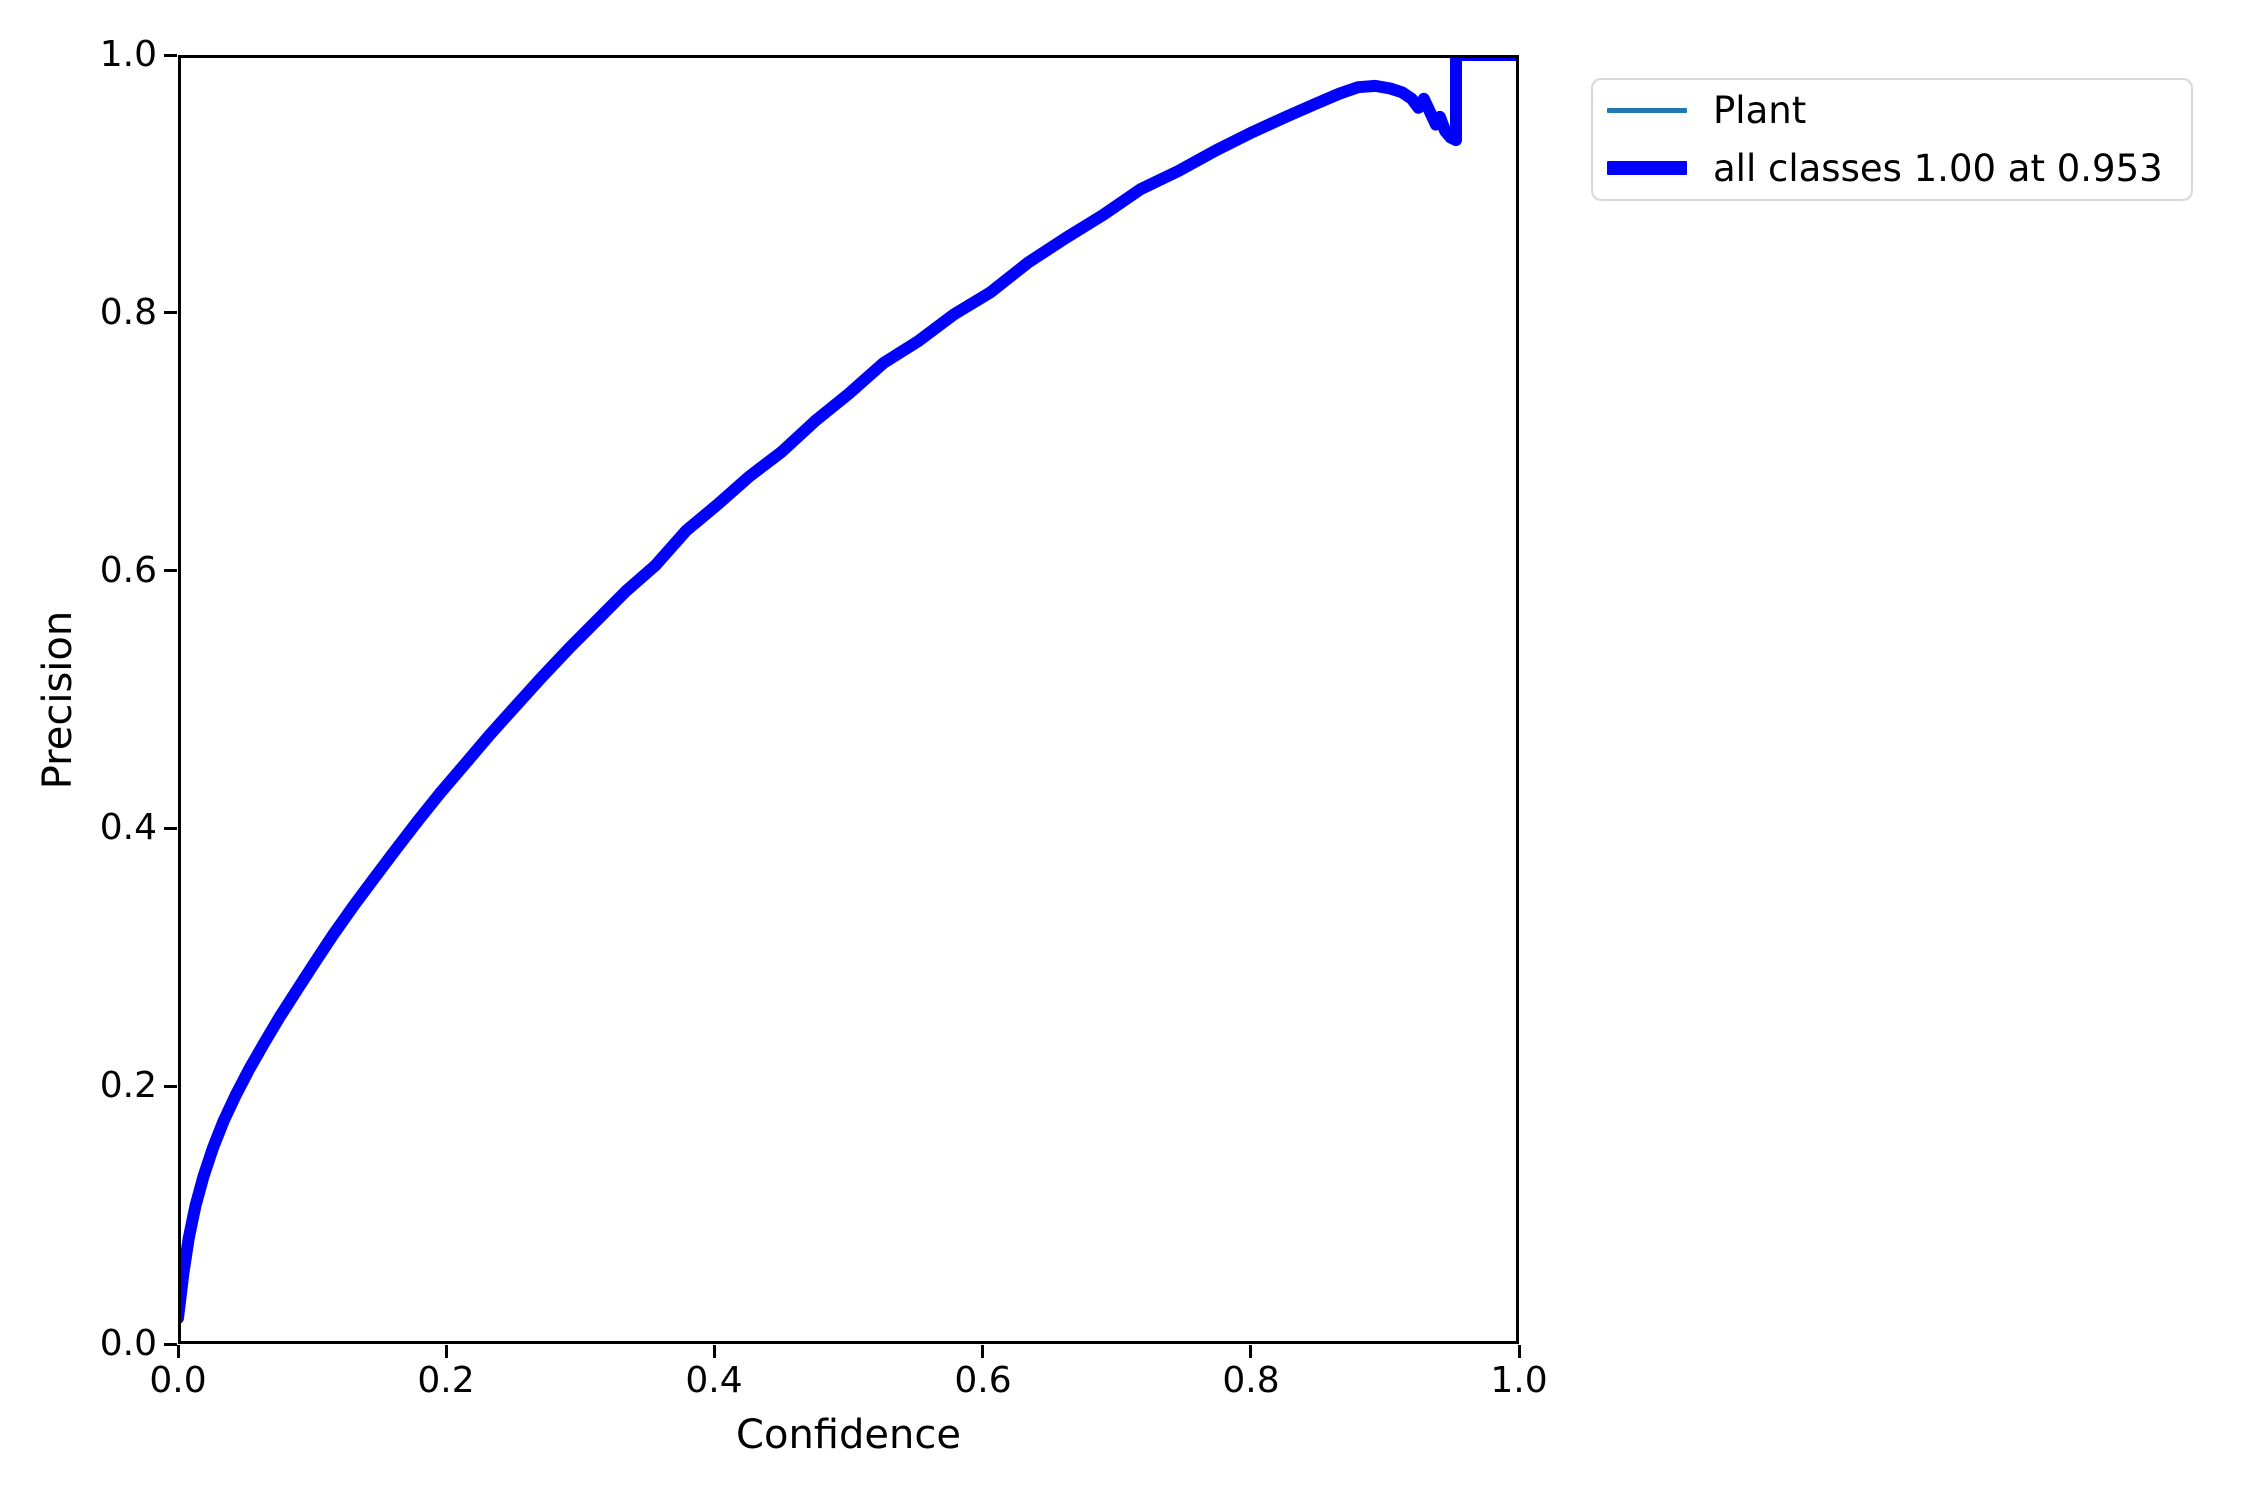 The width and height of the screenshot is (2250, 1500). What do you see at coordinates (446, 1380) in the screenshot?
I see `x-tick-label: 0.2` at bounding box center [446, 1380].